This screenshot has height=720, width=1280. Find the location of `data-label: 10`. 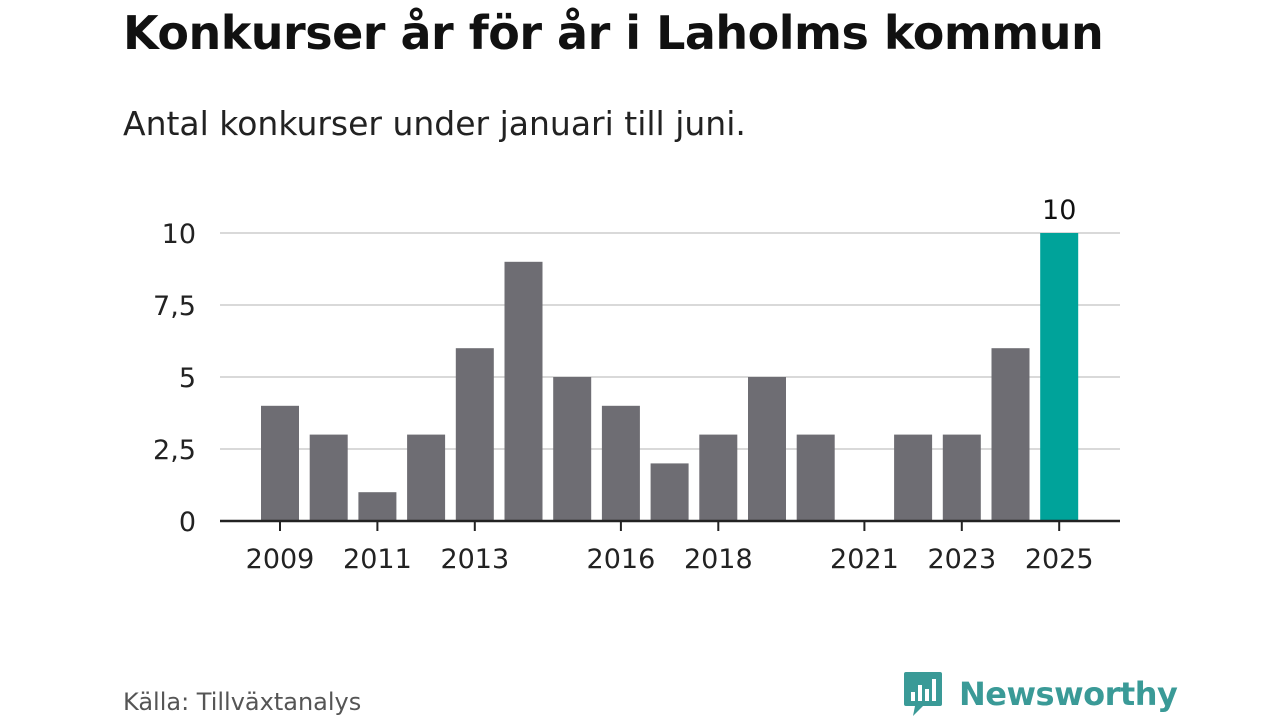

data-label: 10 is located at coordinates (1059, 210).